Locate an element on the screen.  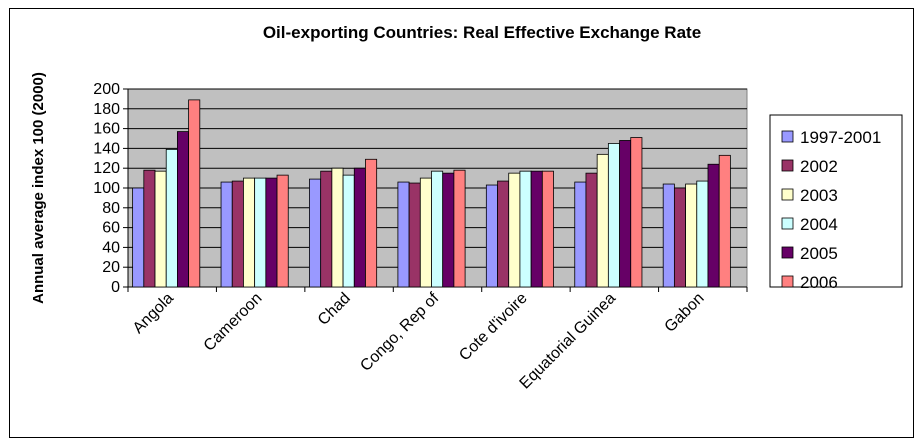
y-axis-label: Annual average index 100 (2000) is located at coordinates (38, 188).